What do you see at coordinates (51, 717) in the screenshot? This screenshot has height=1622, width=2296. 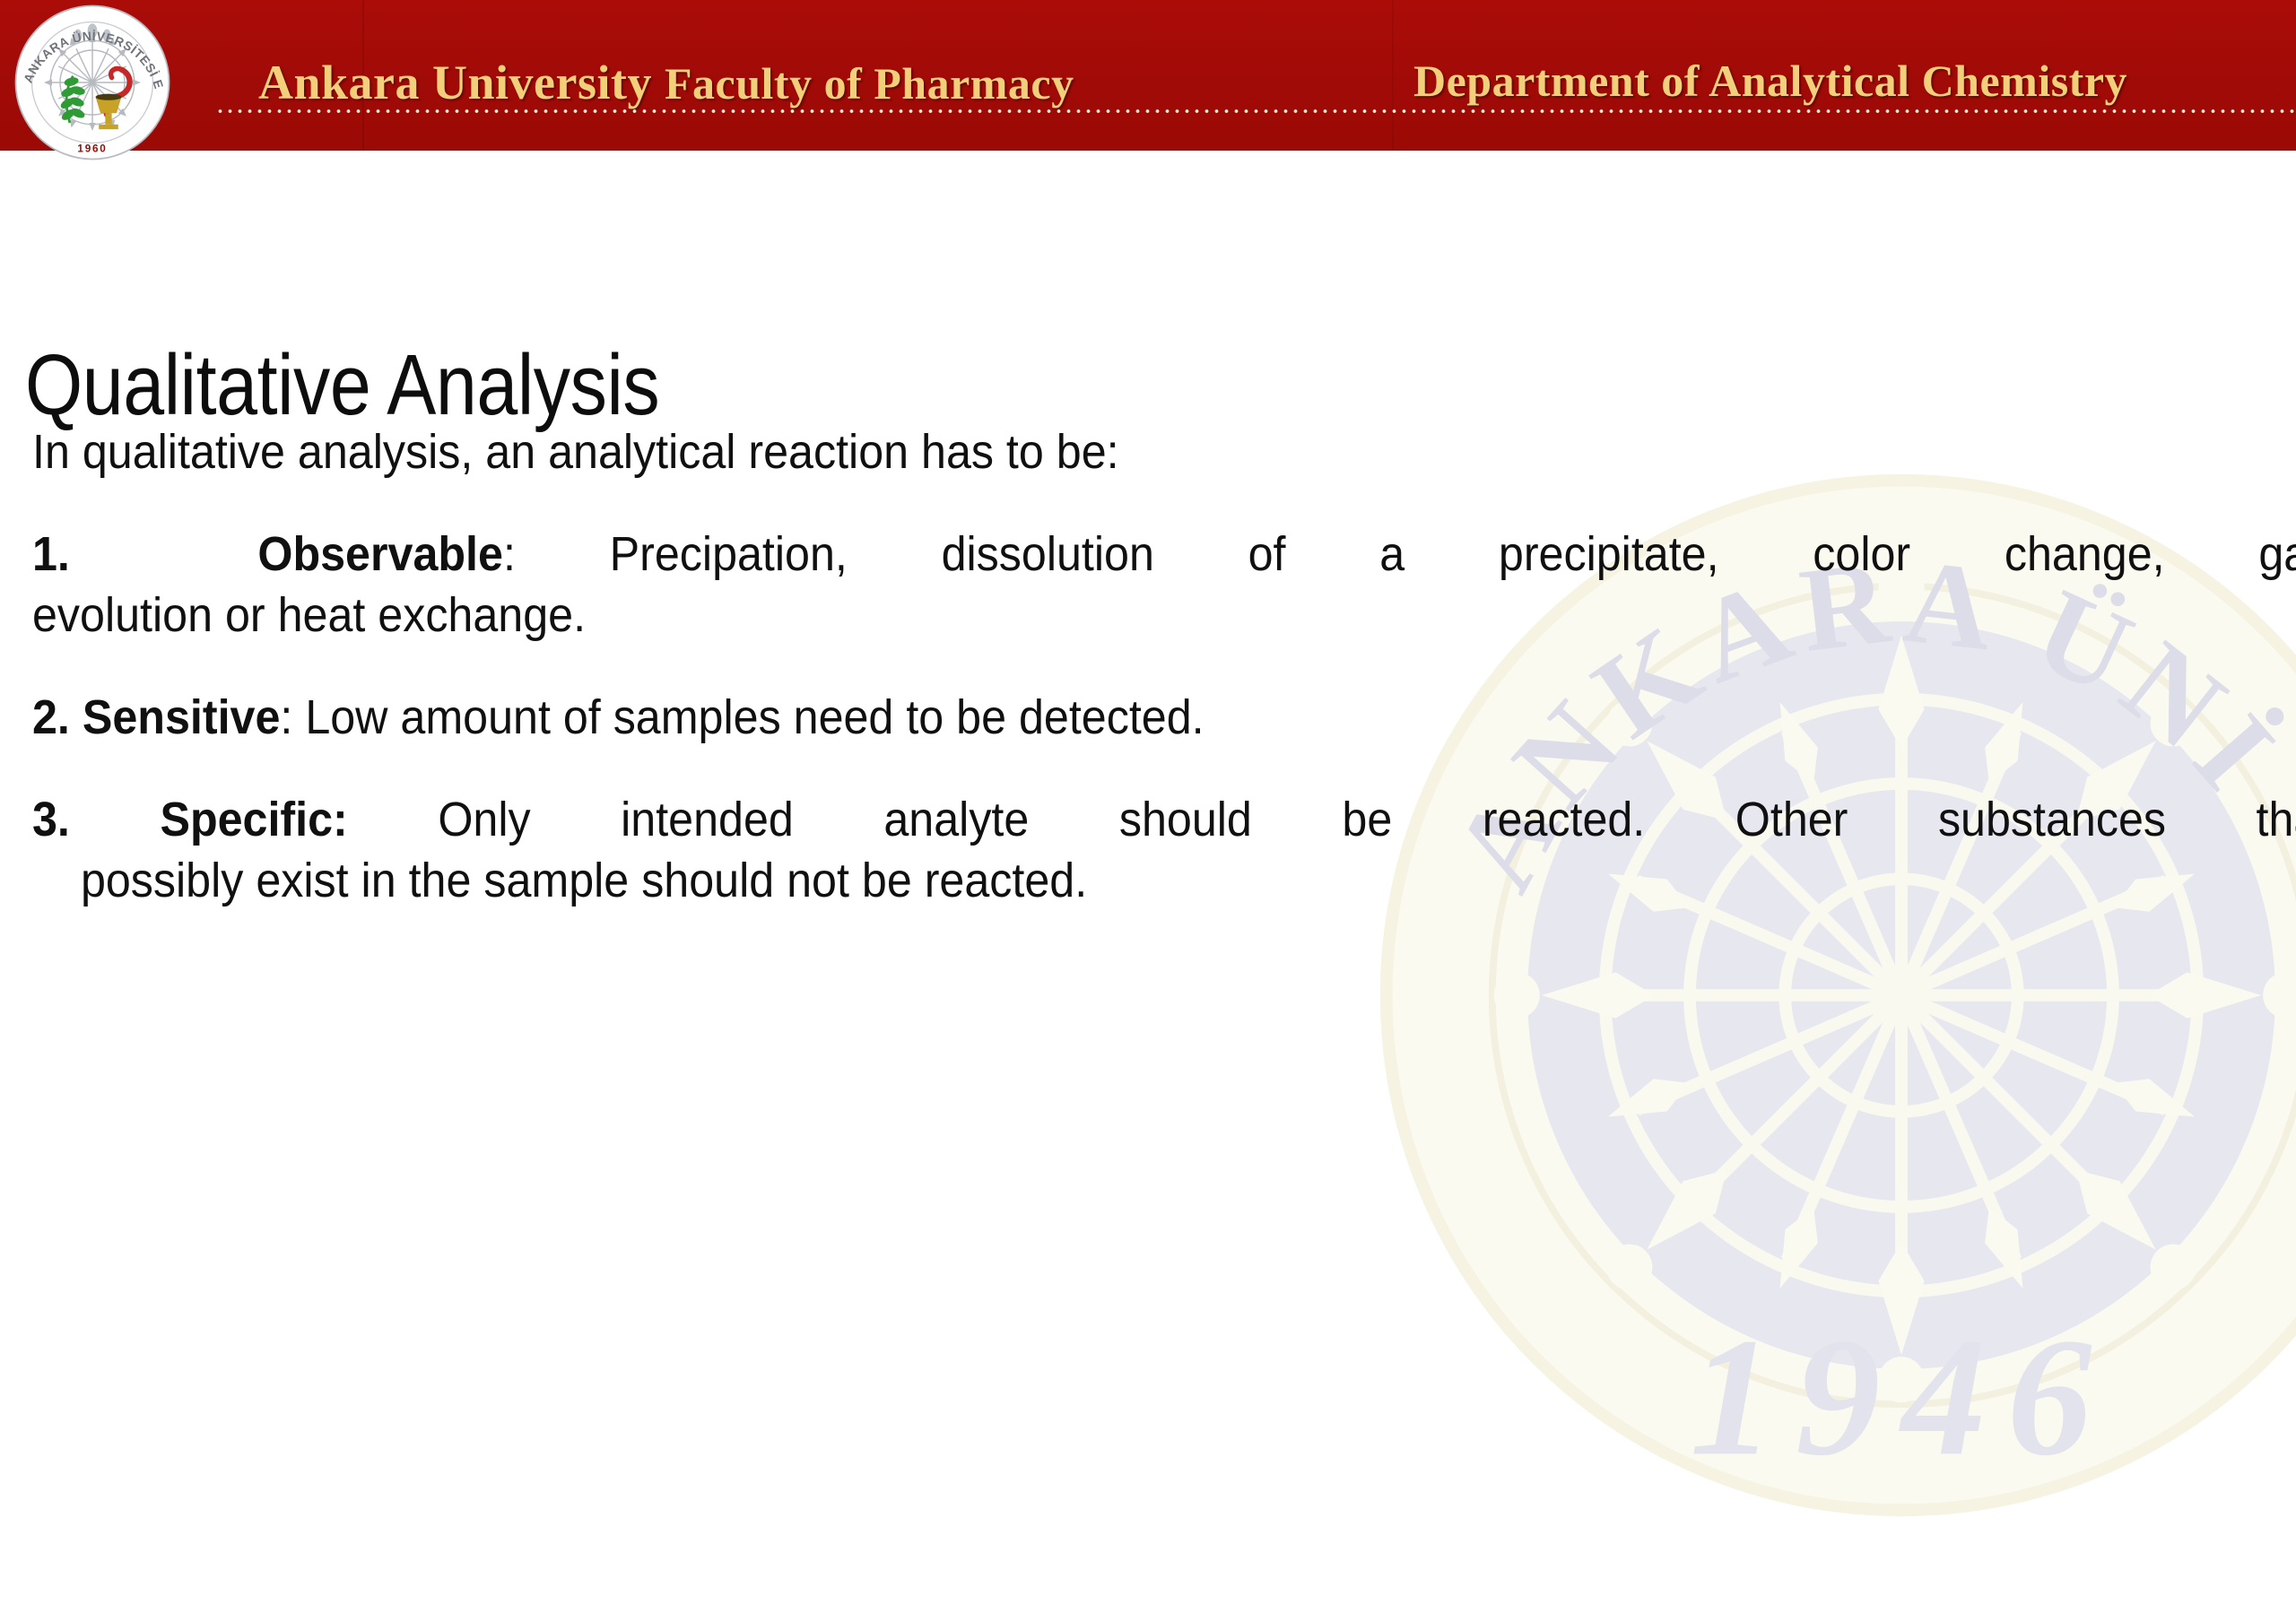 I see `list-item-2-number: 2.` at bounding box center [51, 717].